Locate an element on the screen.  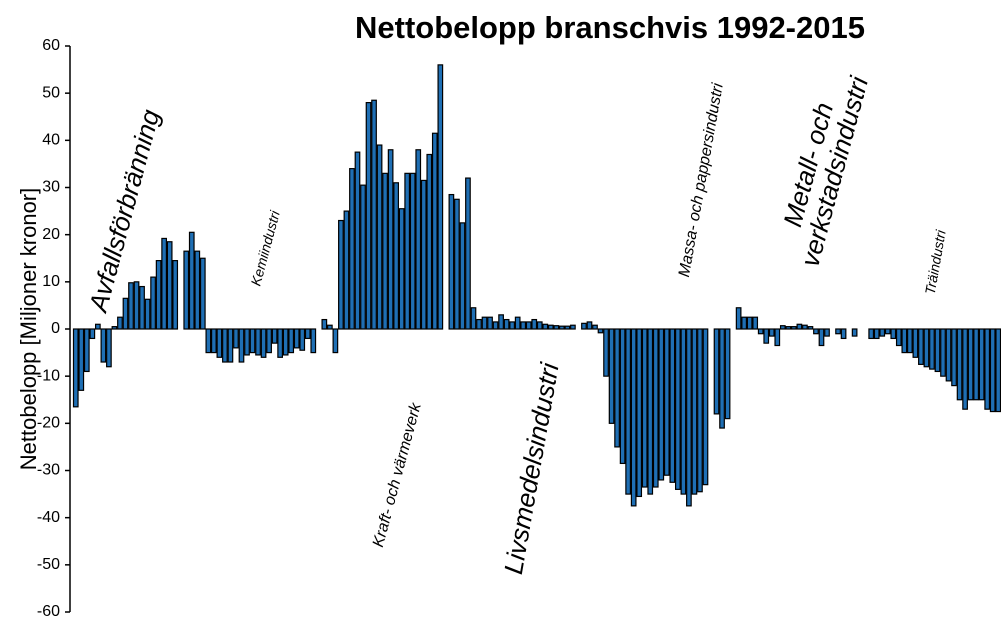
y-tick-label: 10 is located at coordinates (51, 281).